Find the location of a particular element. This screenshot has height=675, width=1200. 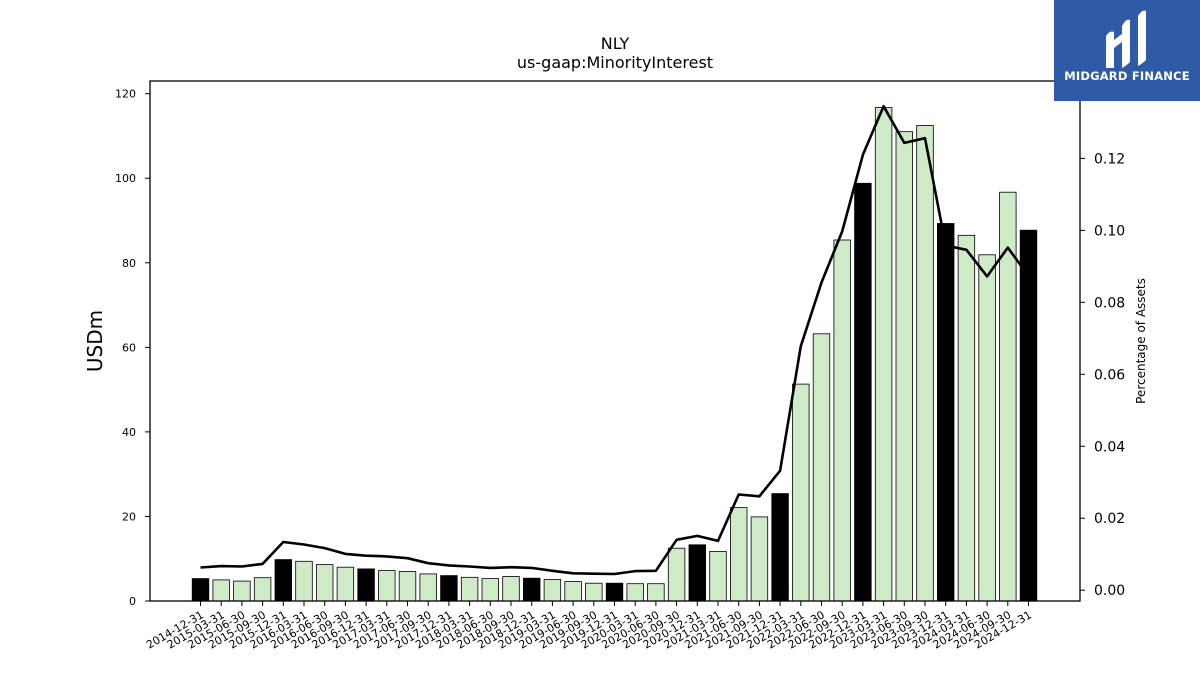

brand-logo: MIDGARD FINANCE is located at coordinates (1127, 50).